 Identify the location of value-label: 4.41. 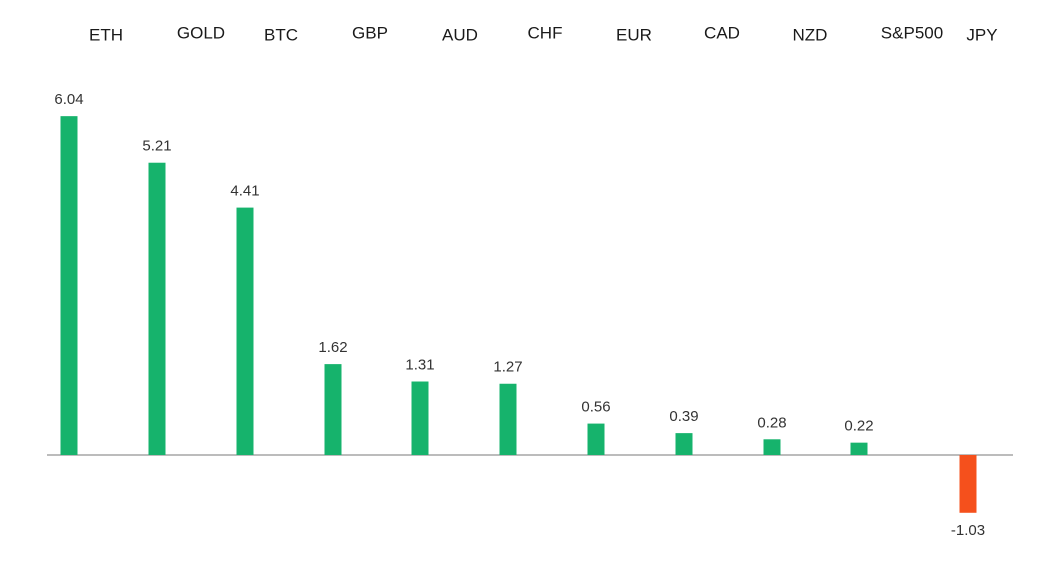
(244, 191).